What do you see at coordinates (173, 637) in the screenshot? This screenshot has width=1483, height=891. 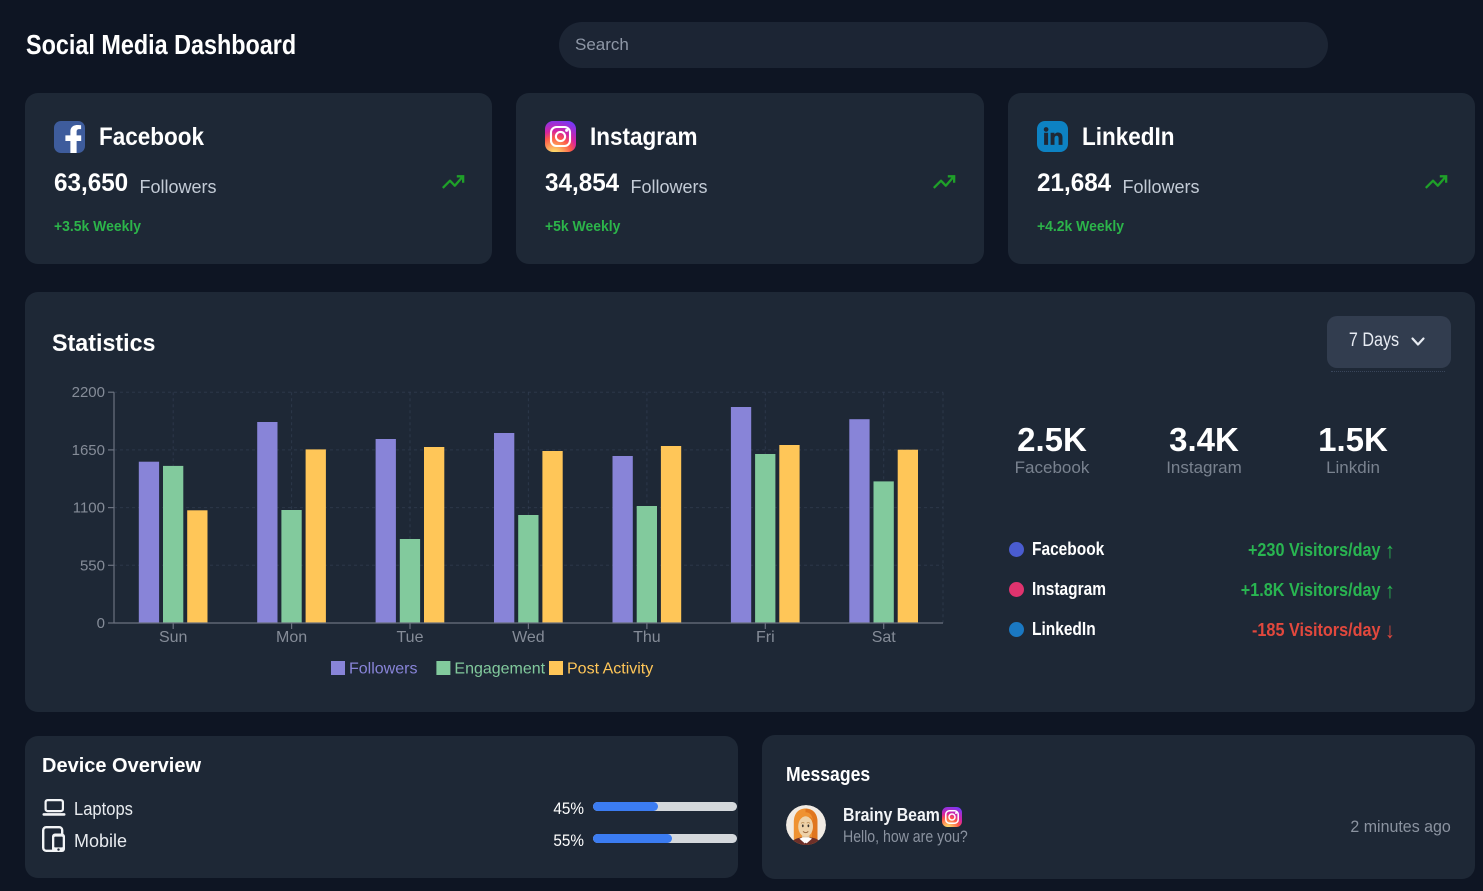 I see `svg-text: Sun` at bounding box center [173, 637].